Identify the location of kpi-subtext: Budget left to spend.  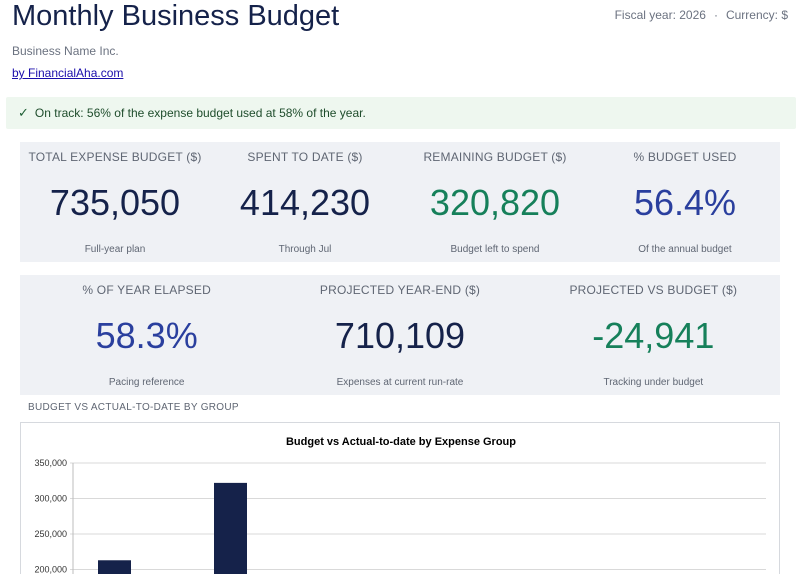
(495, 249).